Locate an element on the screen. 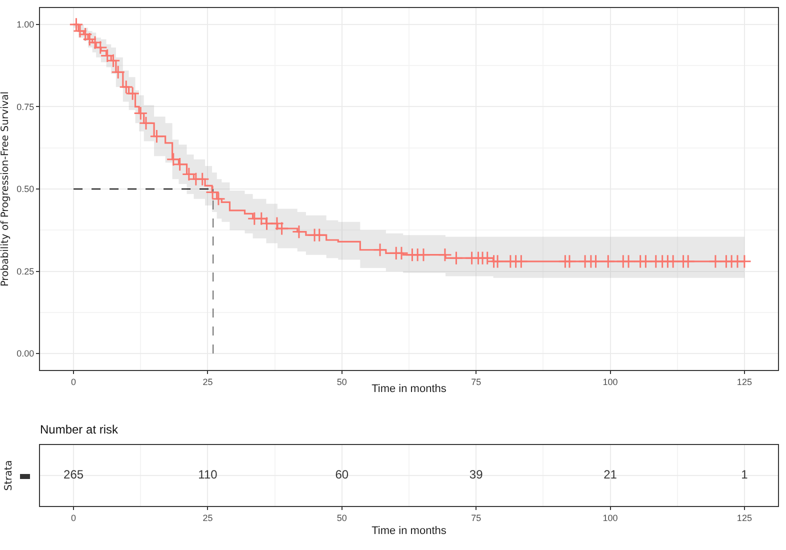  y-tick-label: 0.75 is located at coordinates (25, 107).